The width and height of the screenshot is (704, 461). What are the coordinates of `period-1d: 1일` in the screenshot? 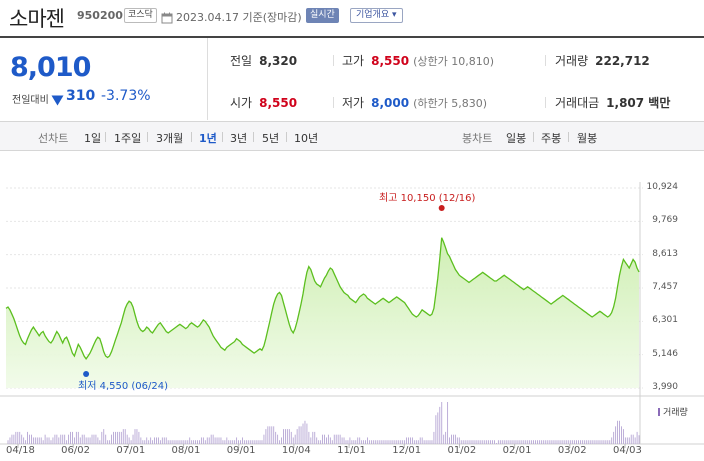 It's located at (93, 138).